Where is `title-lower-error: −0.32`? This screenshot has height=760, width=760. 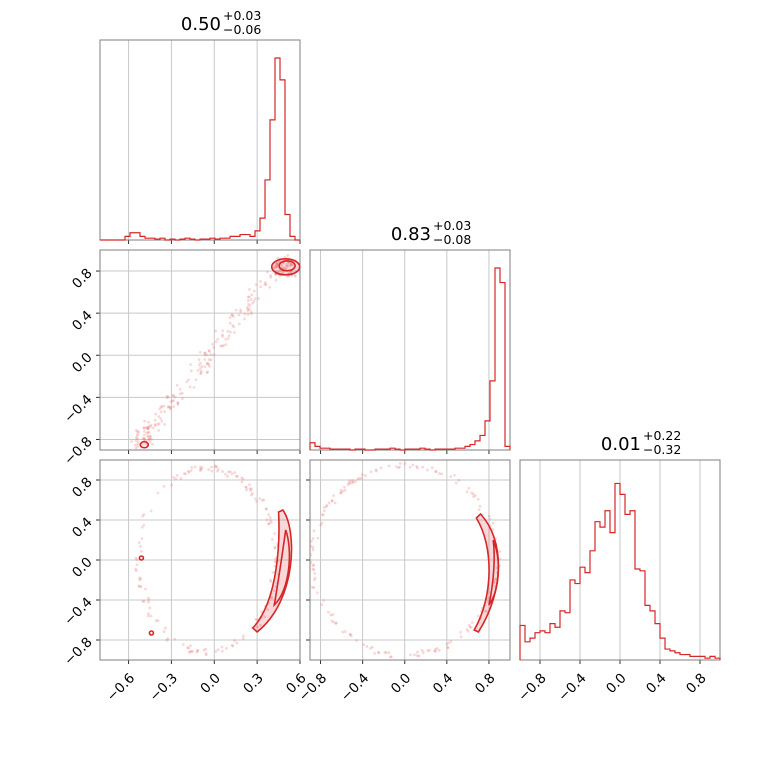
title-lower-error: −0.32 is located at coordinates (662, 449).